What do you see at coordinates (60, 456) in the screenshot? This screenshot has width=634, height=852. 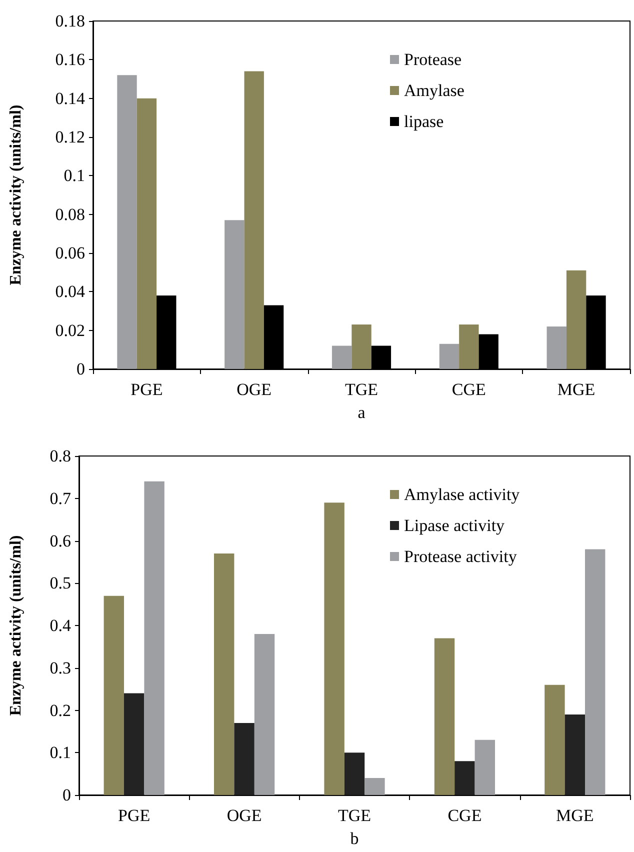 I see `y-tick-label: 0.8` at bounding box center [60, 456].